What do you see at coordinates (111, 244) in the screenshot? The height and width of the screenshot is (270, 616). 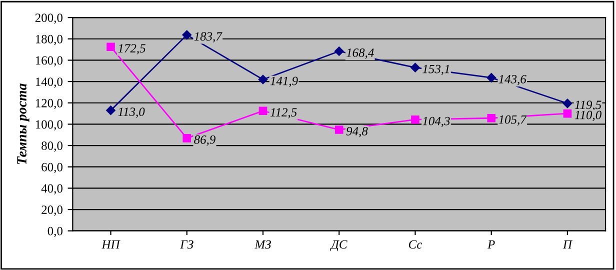 I see `x-tick-label: НП` at bounding box center [111, 244].